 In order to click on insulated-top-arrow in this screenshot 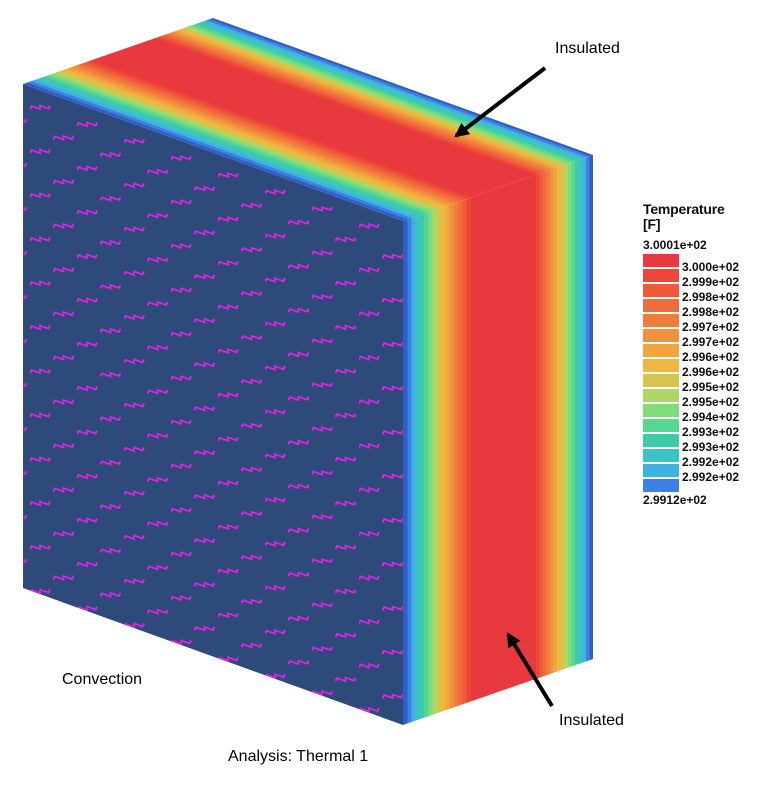, I will do `click(500, 102)`.